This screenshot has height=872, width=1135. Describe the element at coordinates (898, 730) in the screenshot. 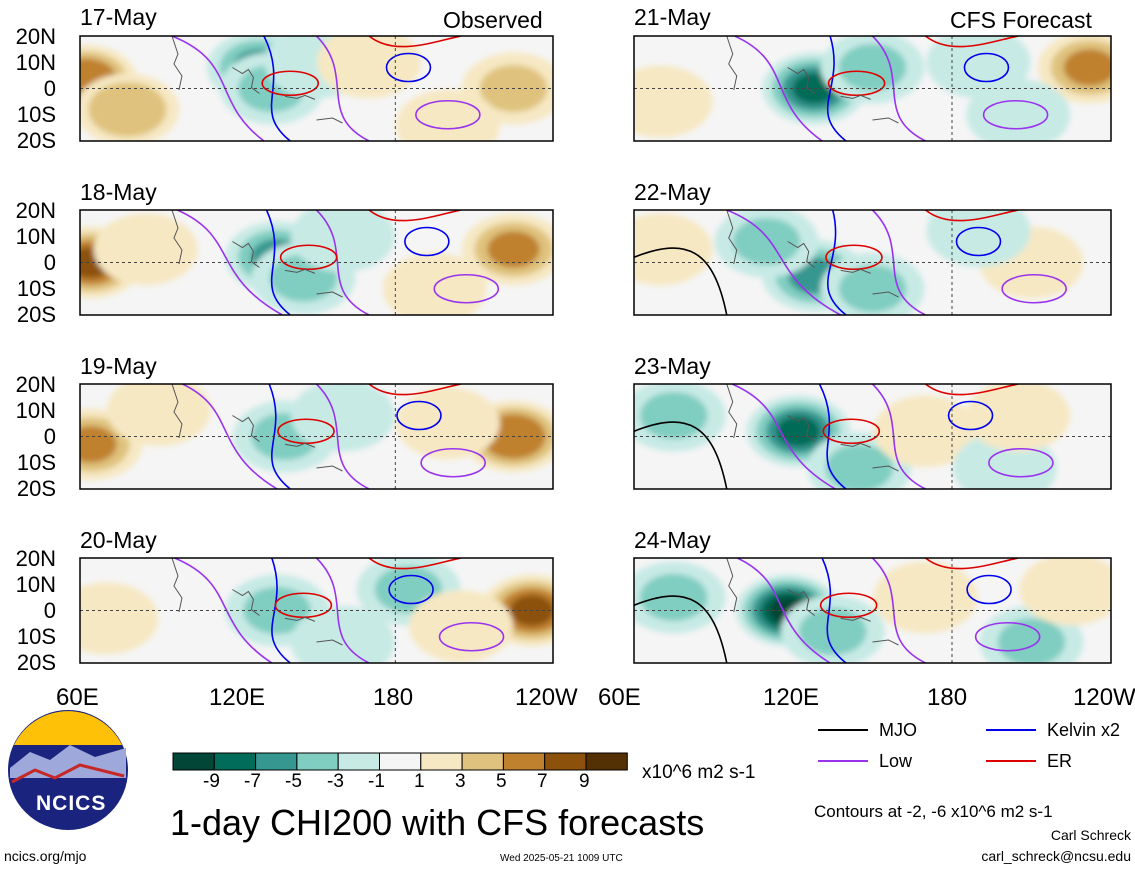

I see `legend-label-mjo: MJO` at that location.